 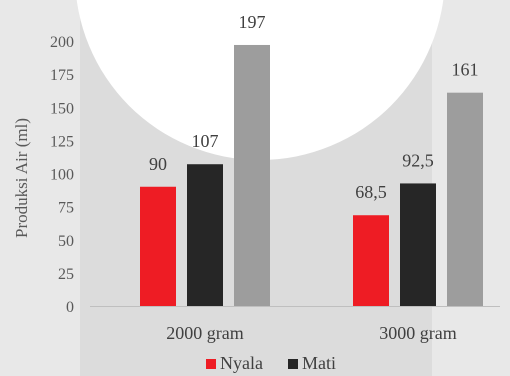 What do you see at coordinates (62, 75) in the screenshot?
I see `y-tick-label: 175` at bounding box center [62, 75].